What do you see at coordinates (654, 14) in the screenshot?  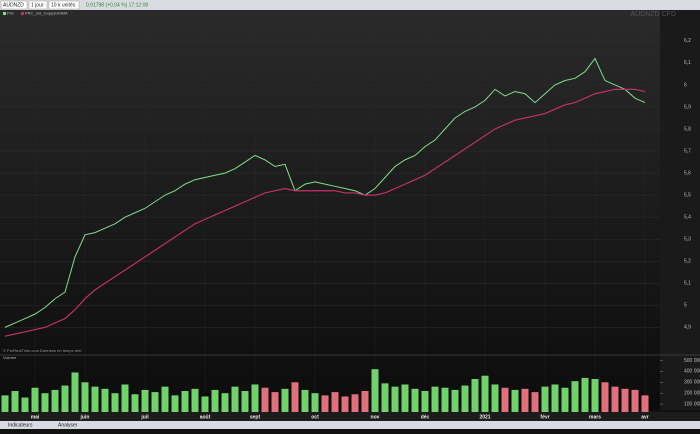 I see `watermark: AUDNZD CFD` at bounding box center [654, 14].